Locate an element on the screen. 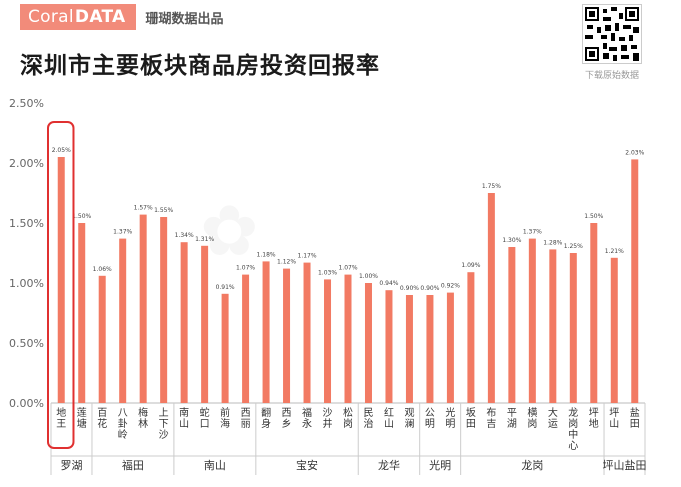 This screenshot has height=487, width=681. data-label: 1.00% is located at coordinates (368, 276).